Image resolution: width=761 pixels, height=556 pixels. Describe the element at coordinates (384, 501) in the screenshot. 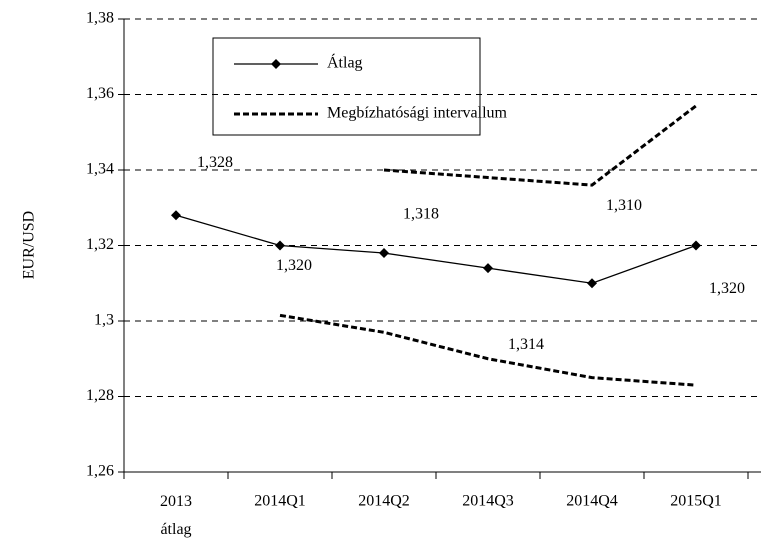

I see `x-tick-label: 2014Q2` at that location.